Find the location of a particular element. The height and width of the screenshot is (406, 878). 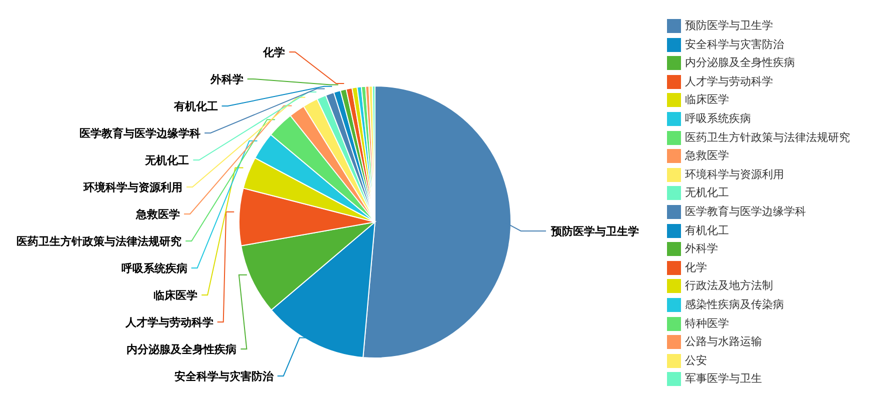

legend-label: 预防医学与卫生学 is located at coordinates (729, 25).